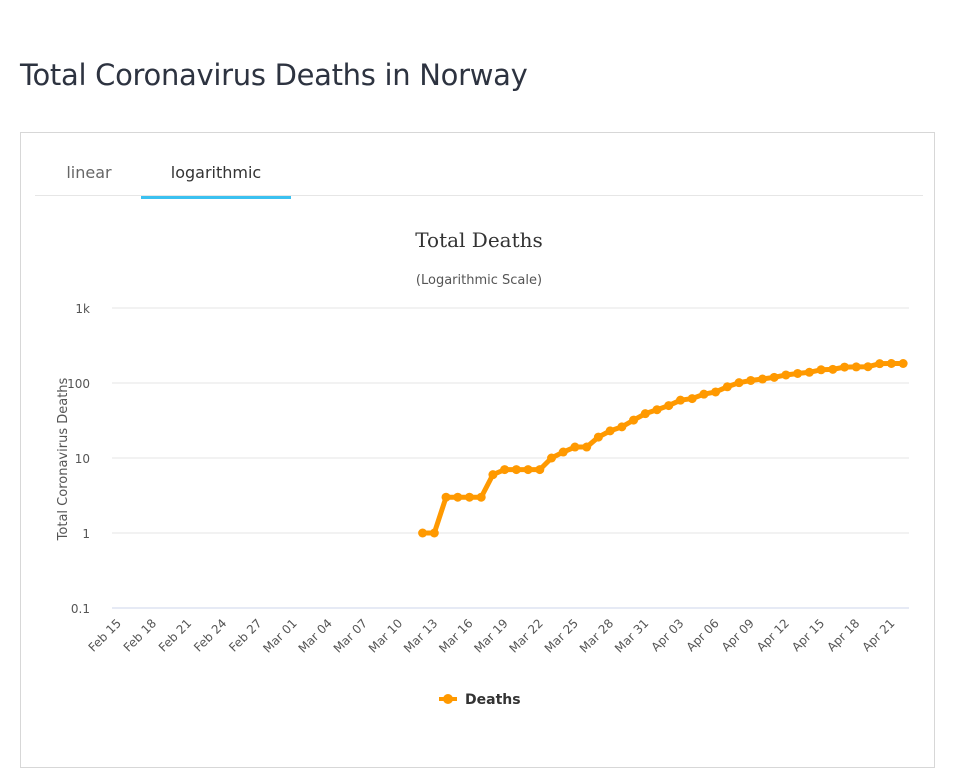  What do you see at coordinates (878, 635) in the screenshot?
I see `x-tick-label: Apr 21` at bounding box center [878, 635].